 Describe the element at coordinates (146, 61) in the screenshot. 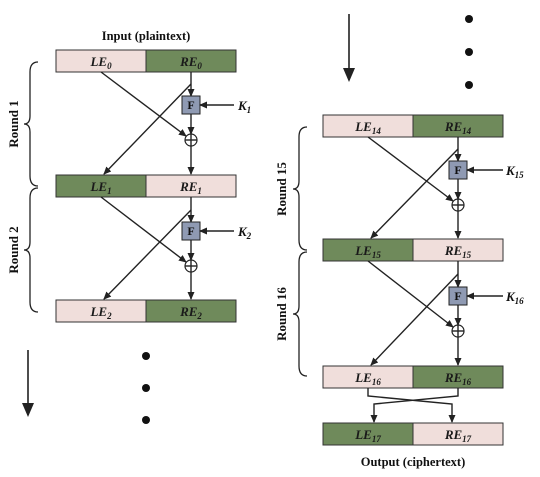

I see `block-row-0: LE0 RE0` at that location.